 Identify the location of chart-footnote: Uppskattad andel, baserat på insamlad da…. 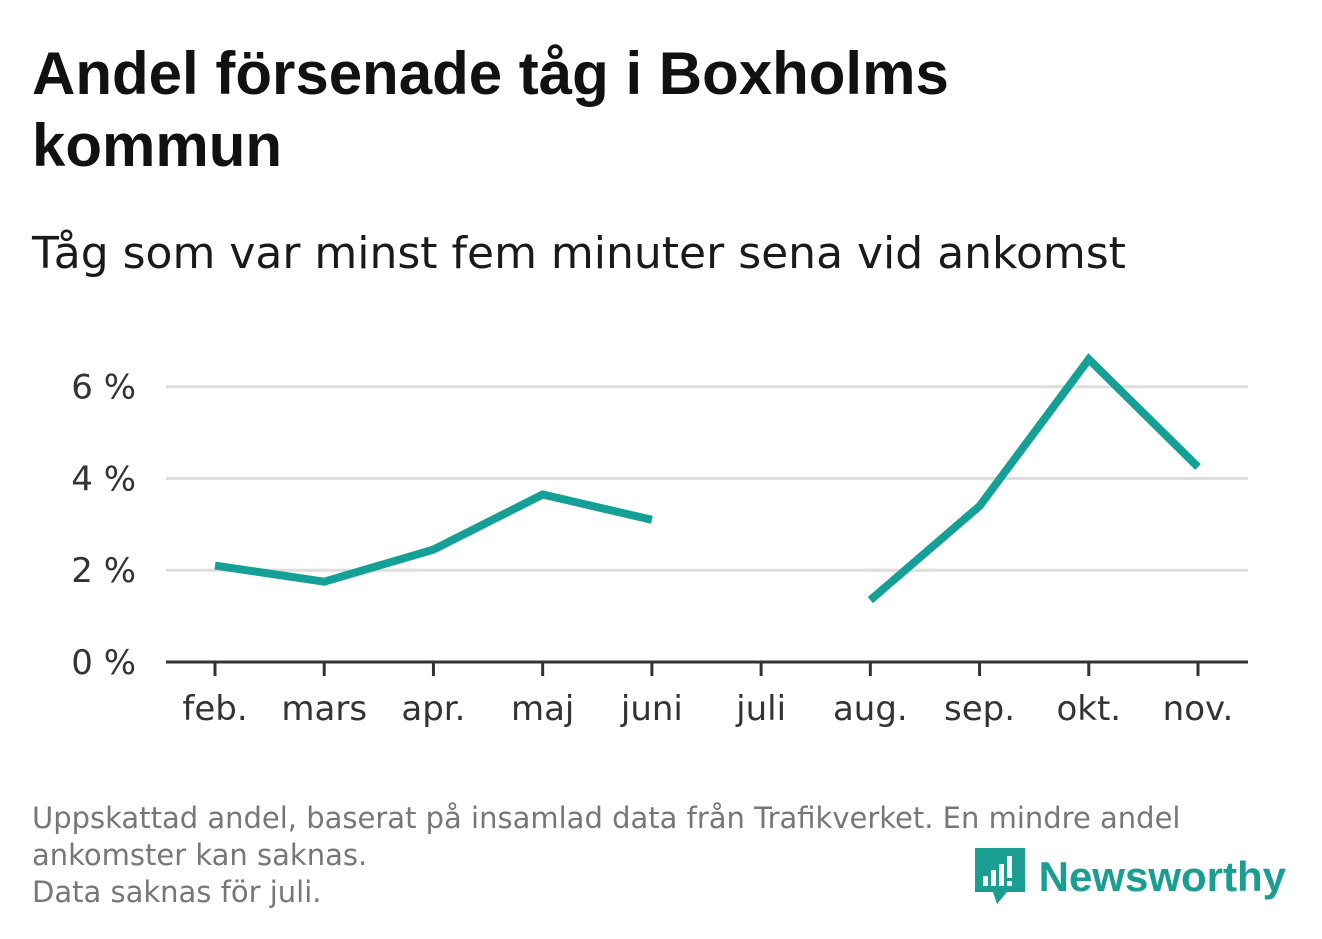
(657, 855).